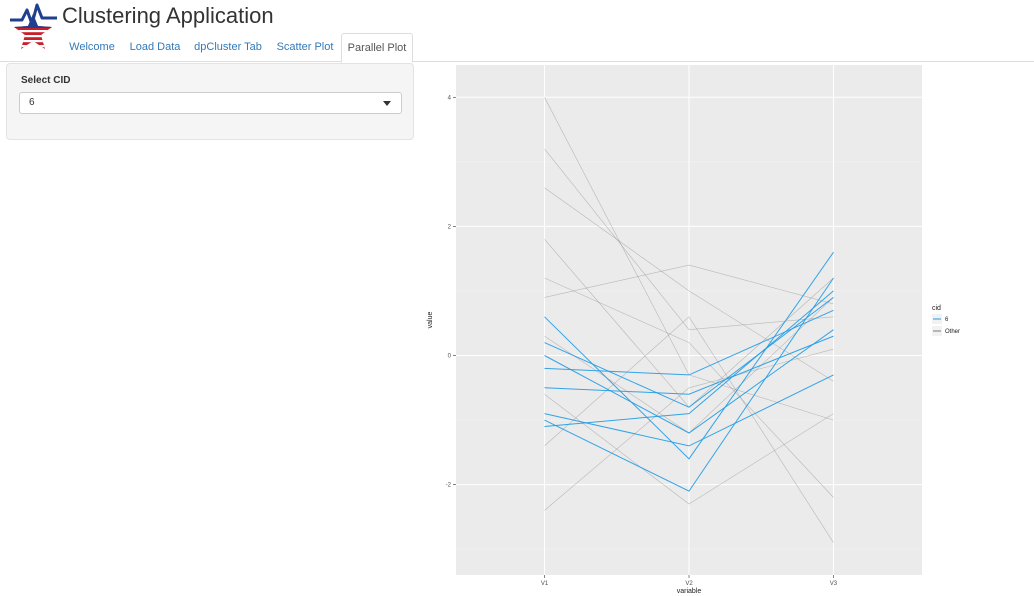 This screenshot has width=1034, height=596. Describe the element at coordinates (33, 26) in the screenshot. I see `star-logo-icon` at that location.